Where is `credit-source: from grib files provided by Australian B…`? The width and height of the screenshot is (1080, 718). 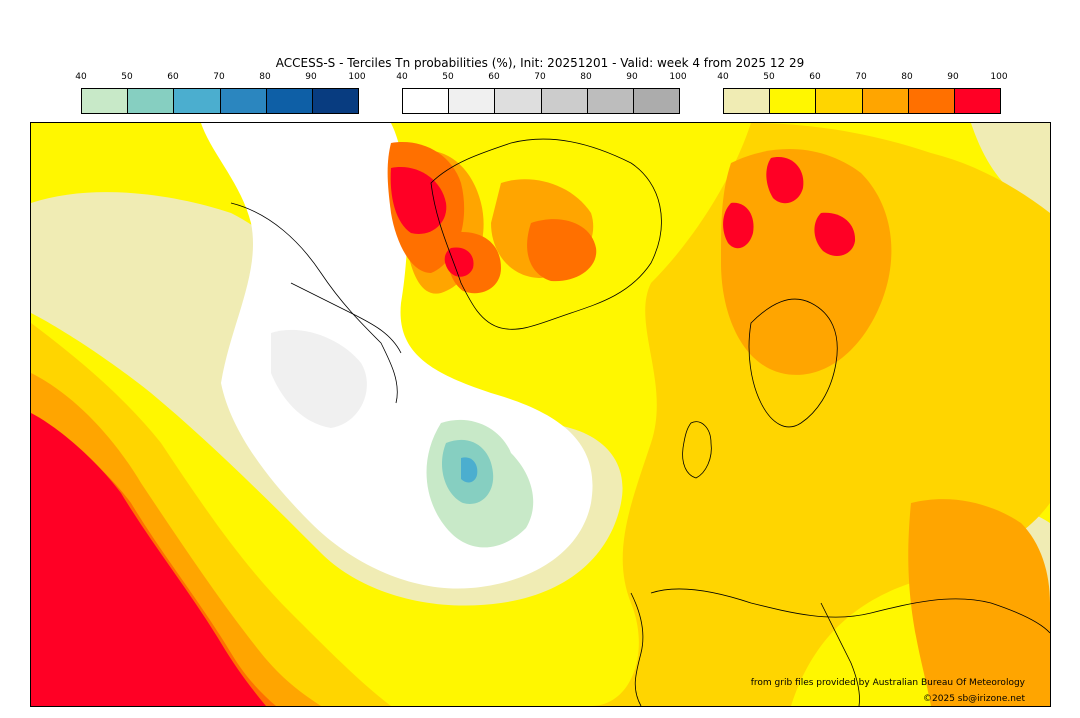 credit-source: from grib files provided by Australian B… is located at coordinates (888, 683).